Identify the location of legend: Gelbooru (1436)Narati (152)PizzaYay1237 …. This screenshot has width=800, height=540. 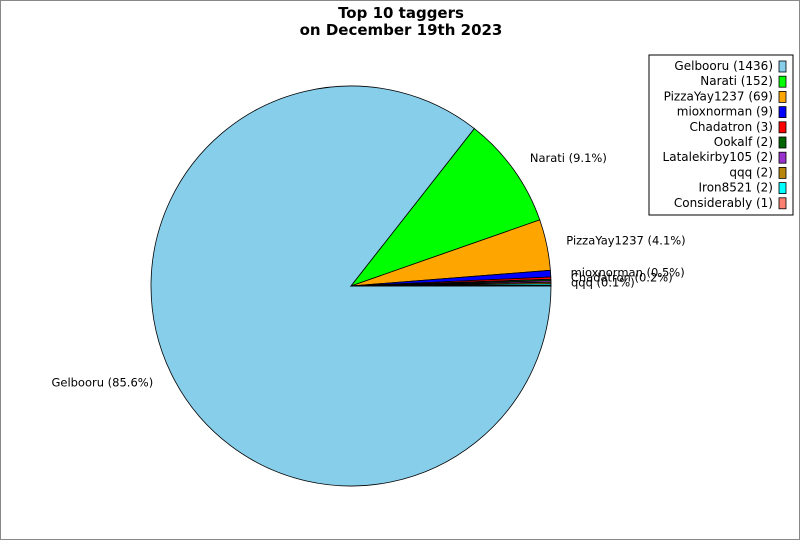
(721, 135).